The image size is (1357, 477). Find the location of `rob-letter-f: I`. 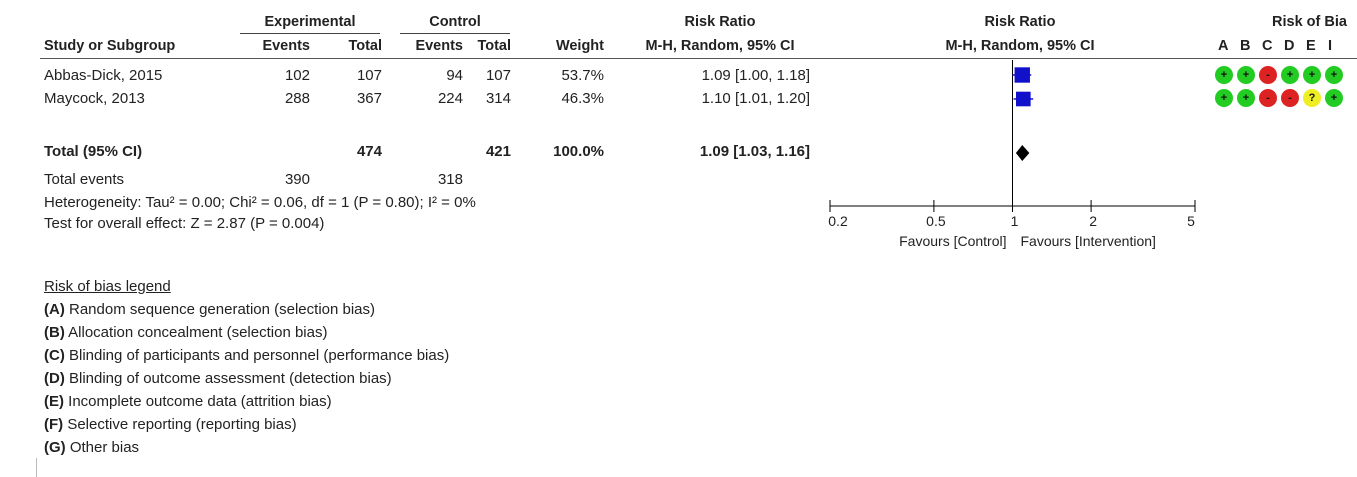

rob-letter-f: I is located at coordinates (1330, 46).